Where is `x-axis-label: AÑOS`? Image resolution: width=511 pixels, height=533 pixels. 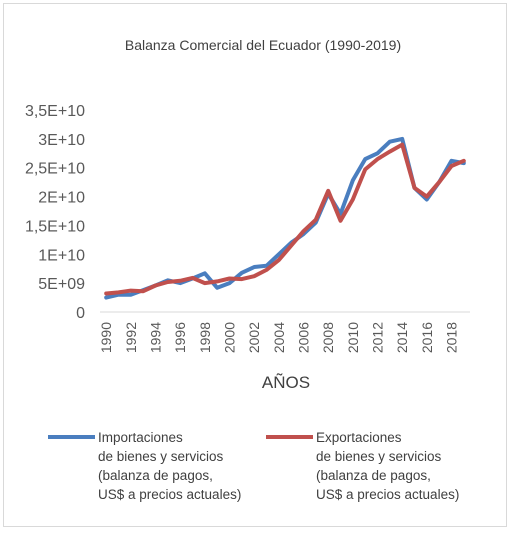
x-axis-label: AÑOS is located at coordinates (286, 382).